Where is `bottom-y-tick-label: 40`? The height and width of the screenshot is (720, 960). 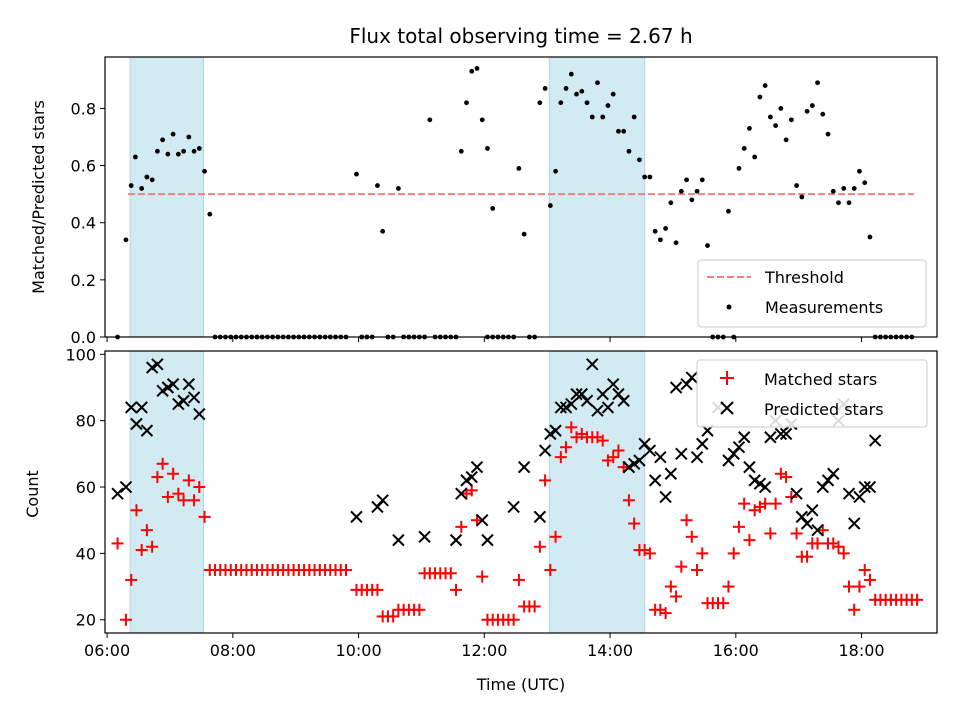 bottom-y-tick-label: 40 is located at coordinates (86, 553).